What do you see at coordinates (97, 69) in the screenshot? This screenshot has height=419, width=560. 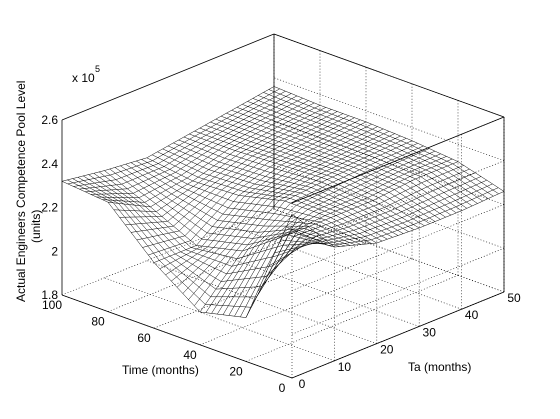 I see `z-scale-exponent: 5` at bounding box center [97, 69].